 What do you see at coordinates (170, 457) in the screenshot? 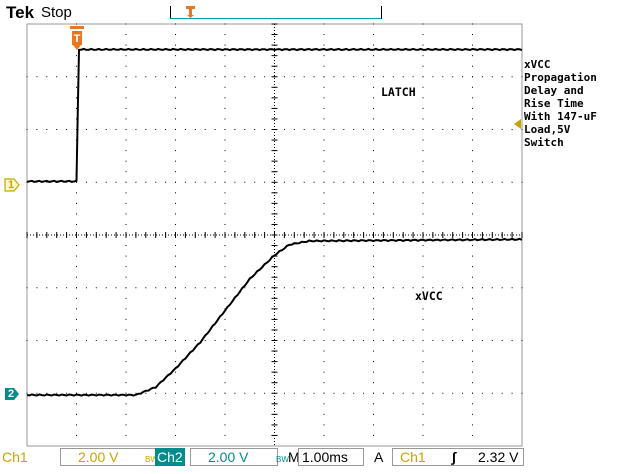
I see `ch2-name: Ch2` at bounding box center [170, 457].